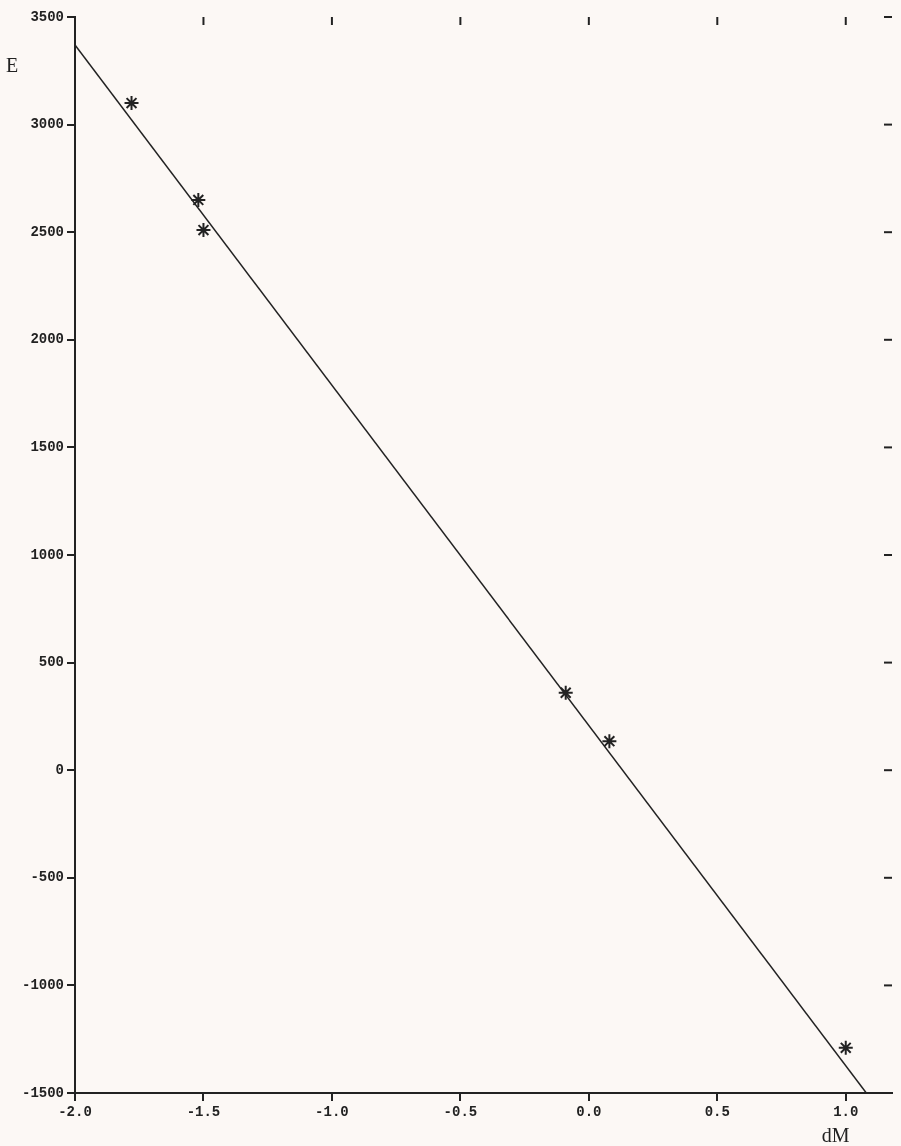 The height and width of the screenshot is (1146, 901). What do you see at coordinates (47, 16) in the screenshot?
I see `y-tick-label: 3500` at bounding box center [47, 16].